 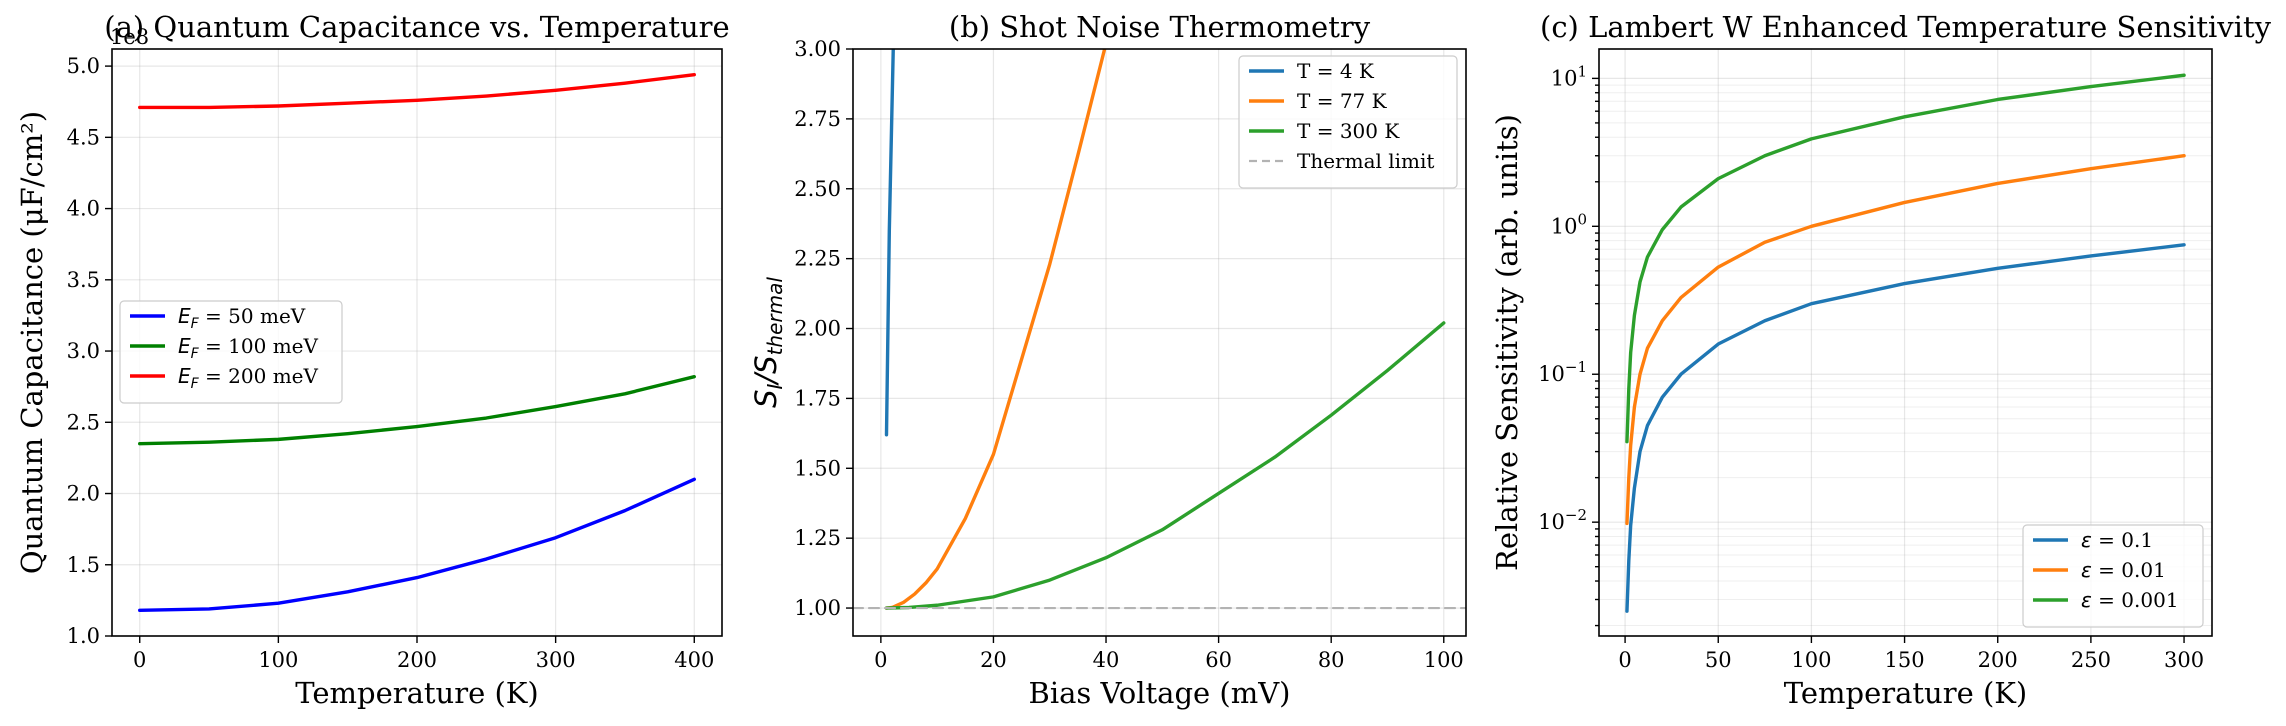 I want to click on y-tick-label: 10¹, so click(x=1569, y=76).